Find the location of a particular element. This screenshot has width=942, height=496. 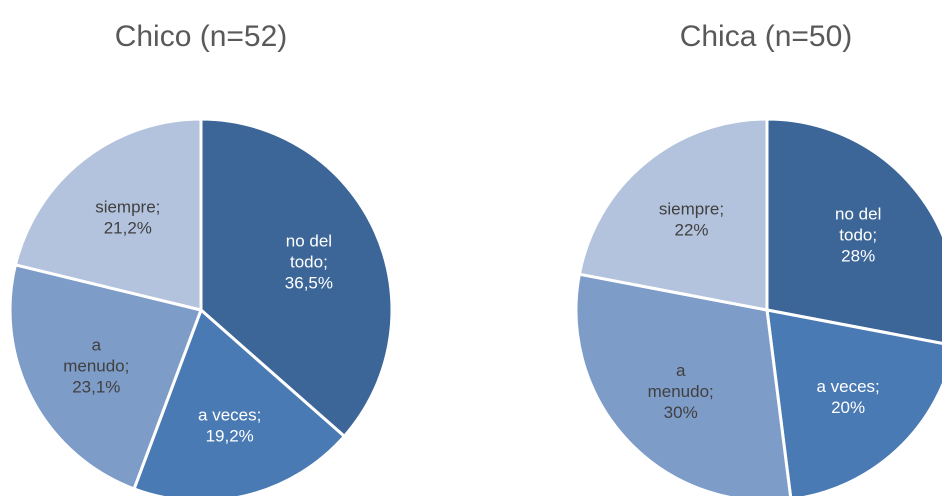

slice-label-a-menudo: a menudo; 30% is located at coordinates (681, 391).